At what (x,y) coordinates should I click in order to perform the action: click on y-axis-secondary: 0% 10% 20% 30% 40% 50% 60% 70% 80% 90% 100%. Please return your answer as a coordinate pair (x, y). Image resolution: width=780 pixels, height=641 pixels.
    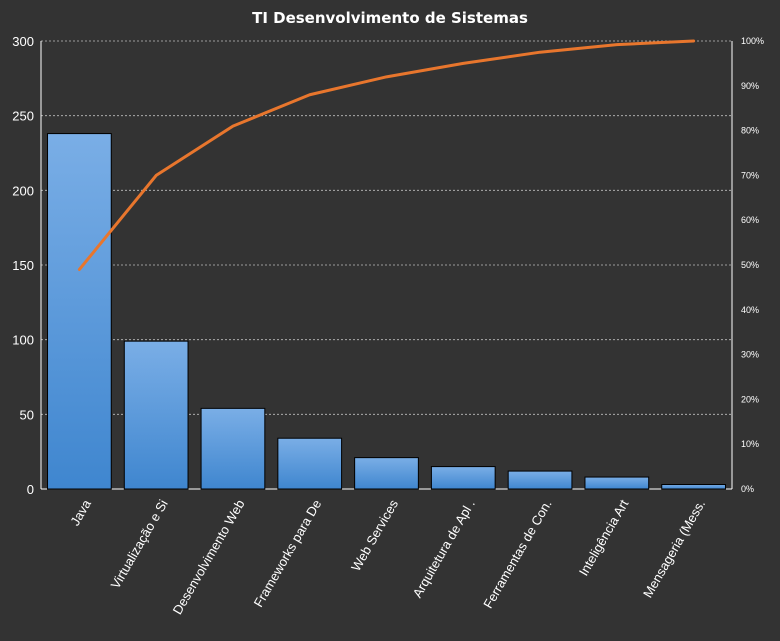
    Looking at the image, I should click on (747, 265).